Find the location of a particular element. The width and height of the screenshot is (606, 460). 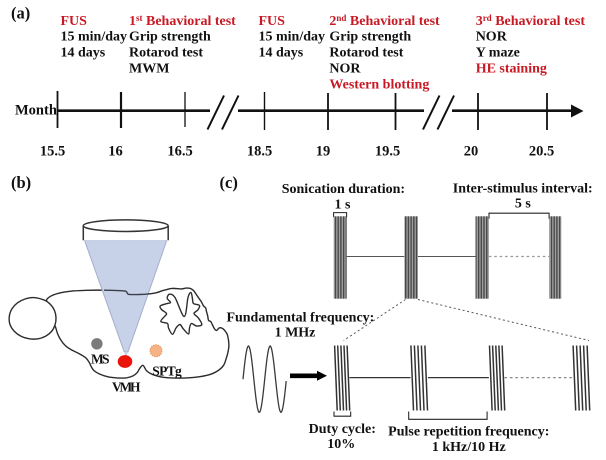

svg-text: Month is located at coordinates (36, 111).